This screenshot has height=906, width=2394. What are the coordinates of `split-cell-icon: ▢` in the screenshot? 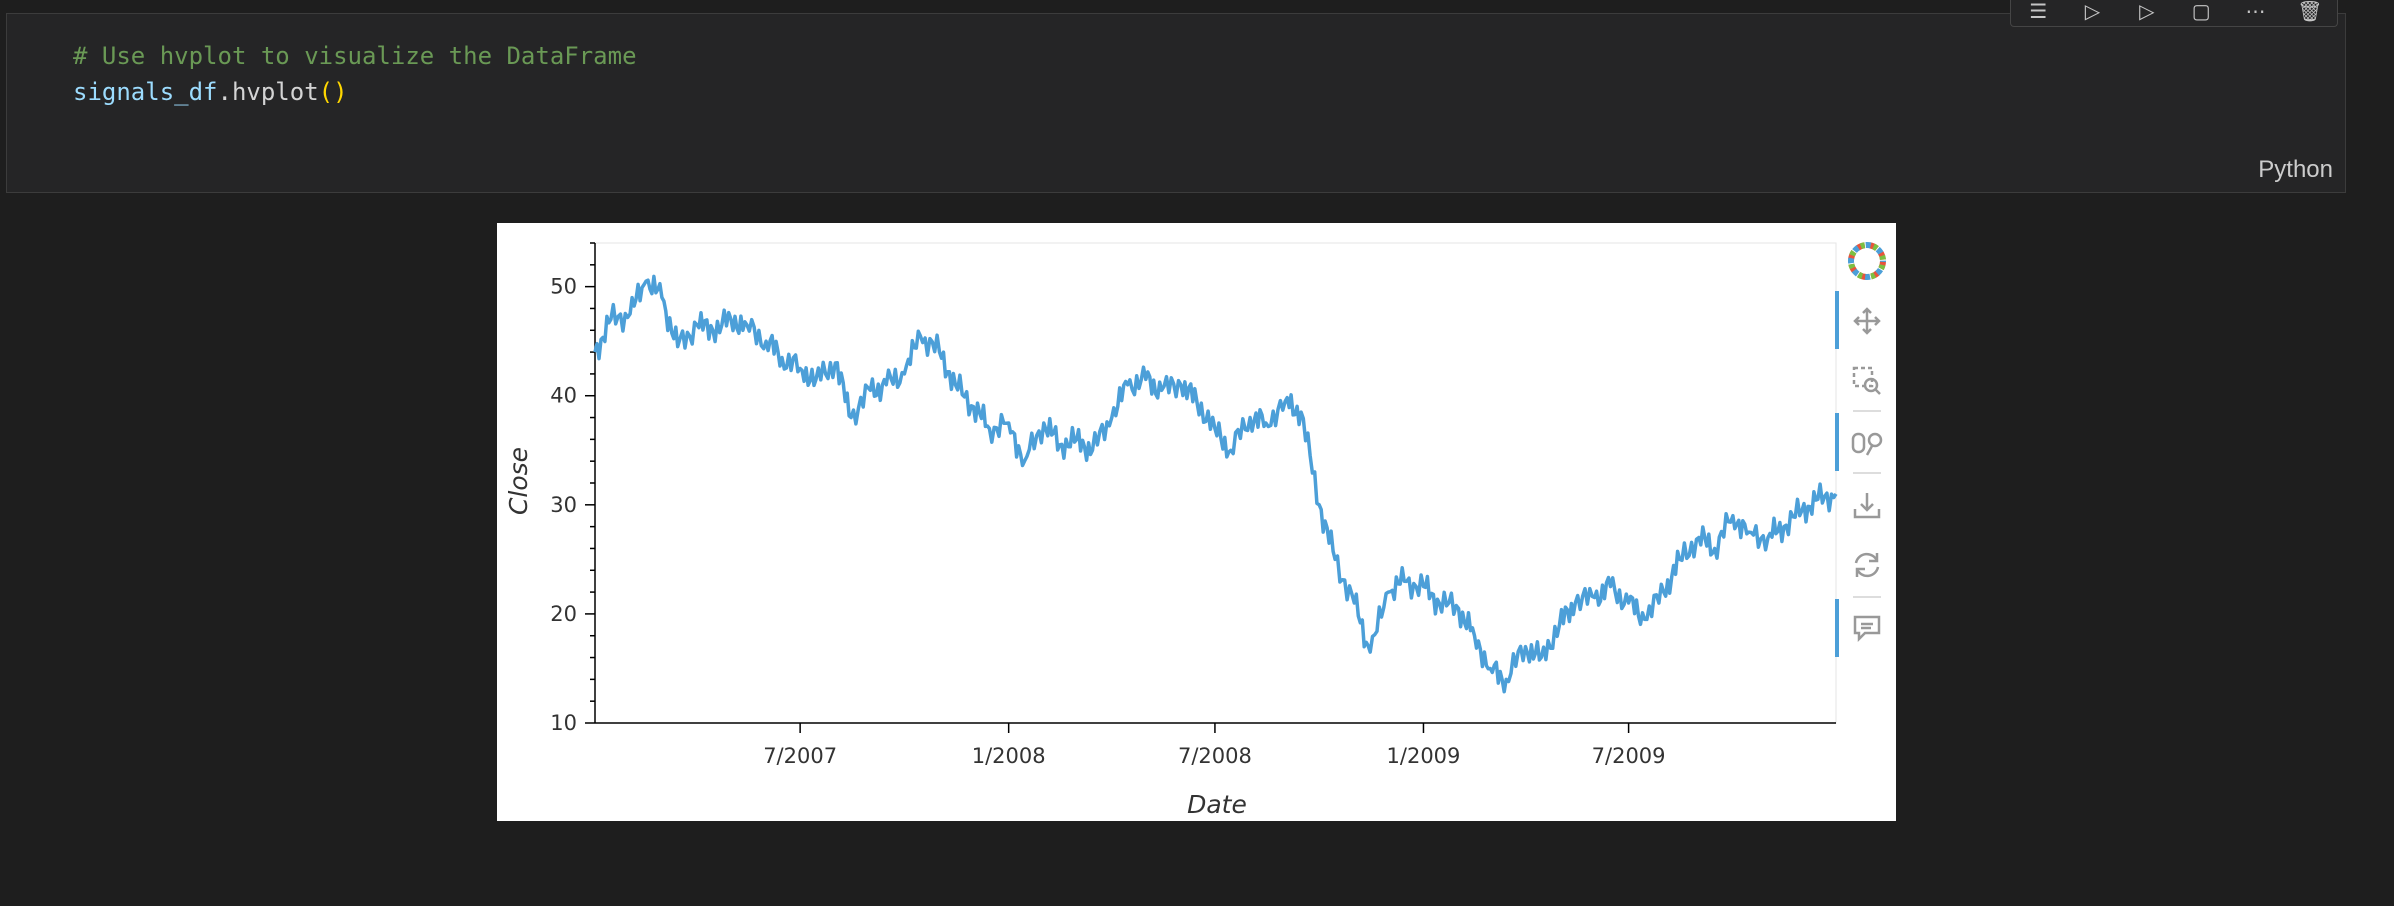 It's located at (2201, 11).